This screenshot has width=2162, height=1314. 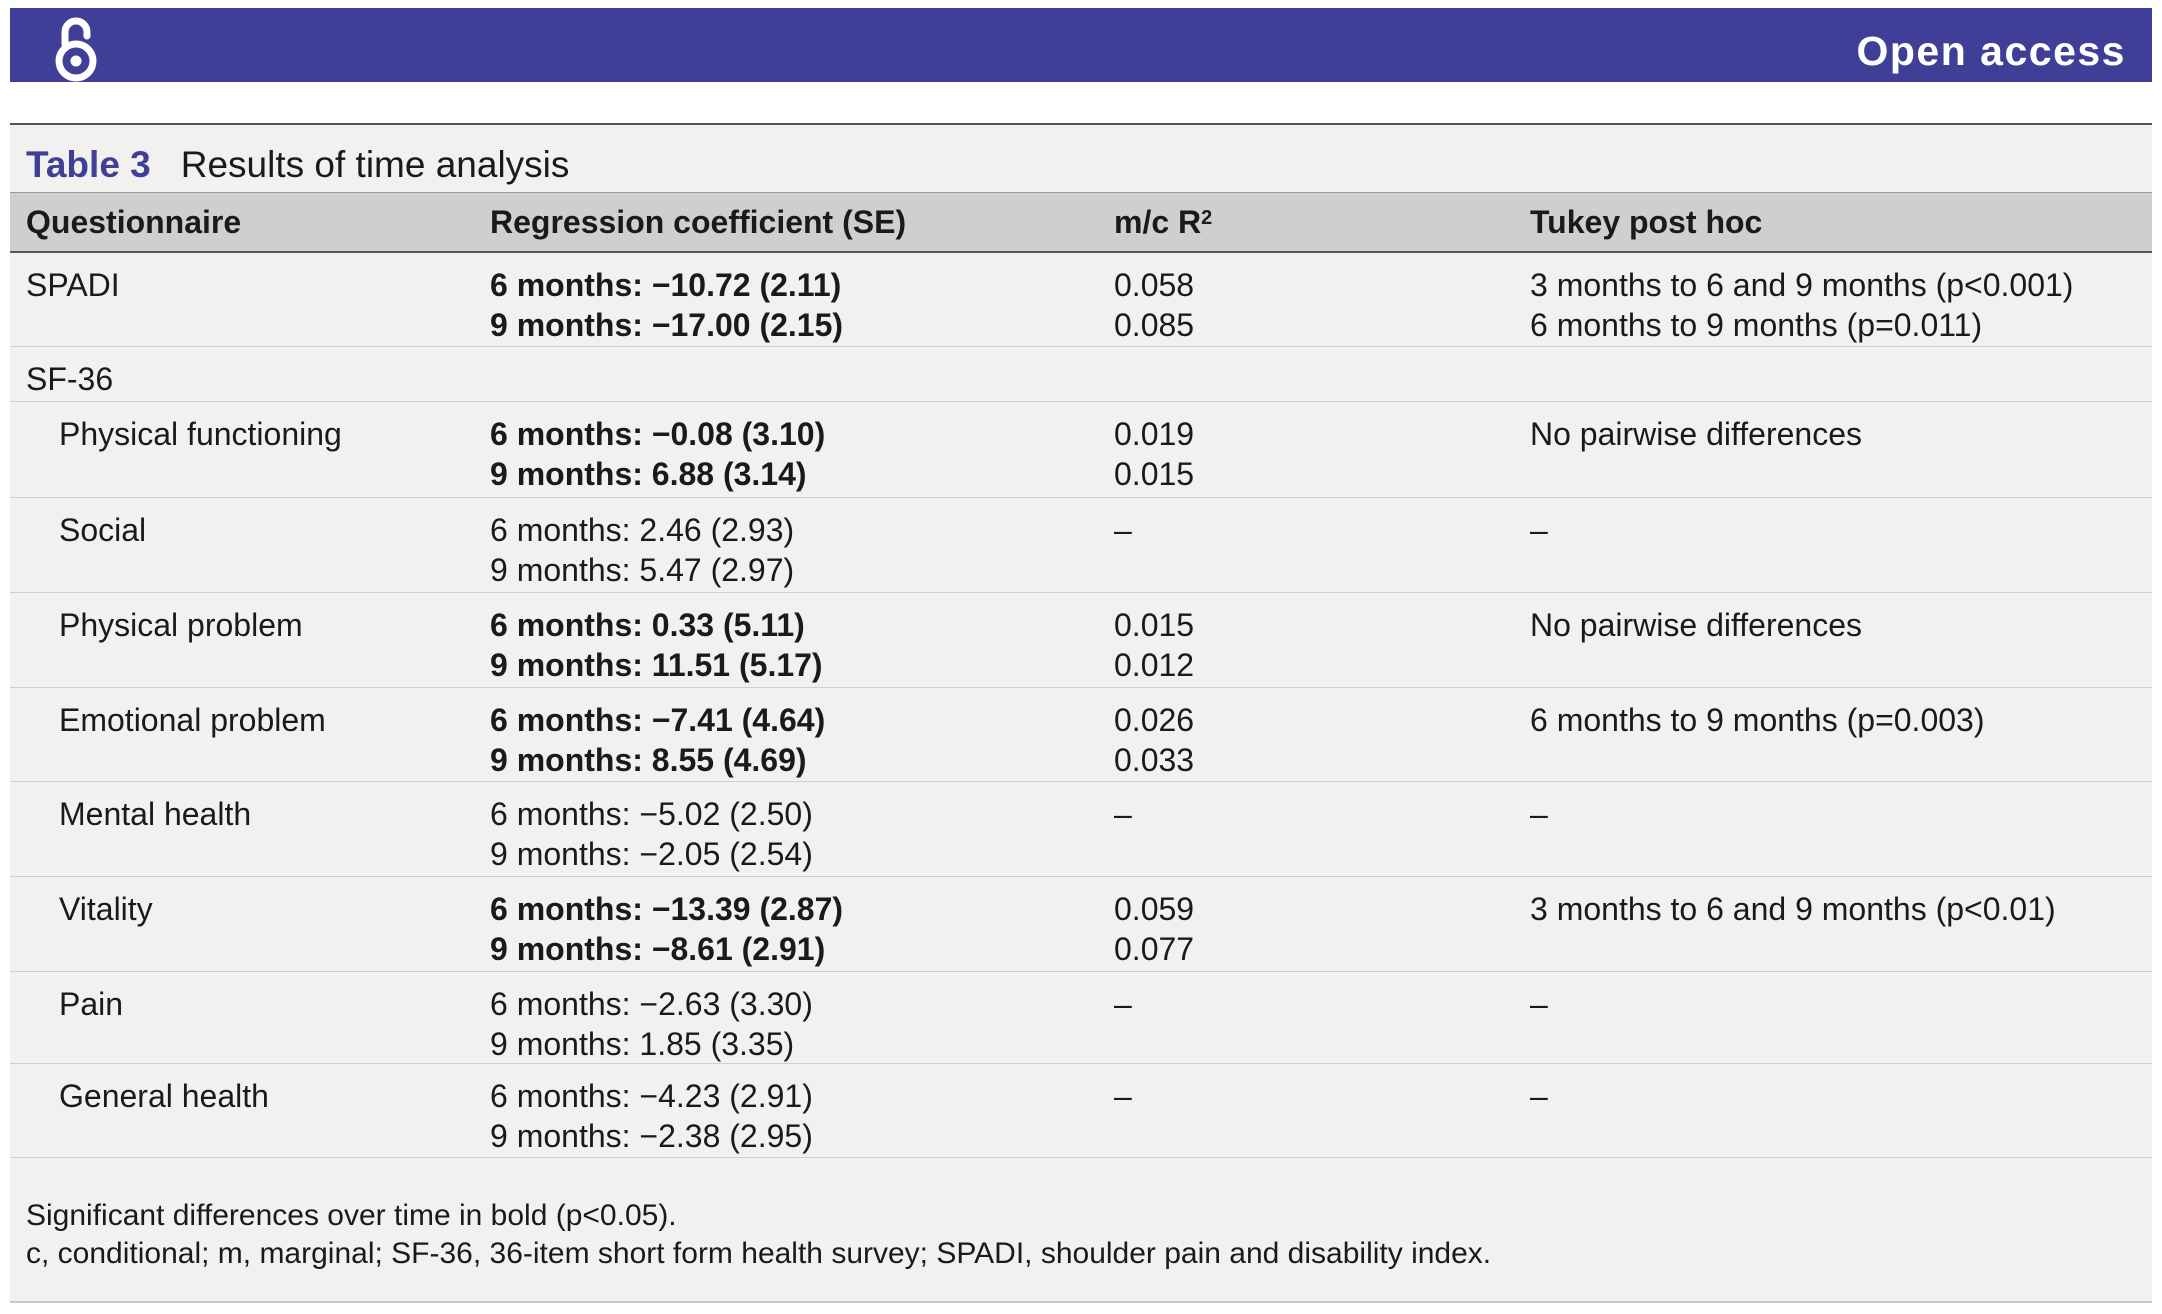 I want to click on cell-r2-line: 0.085, so click(x=1154, y=325).